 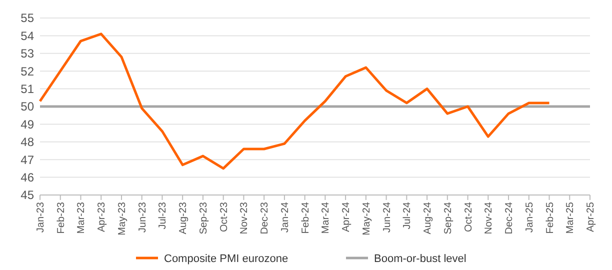 I want to click on x-tick-label: Jul-23, so click(x=163, y=216).